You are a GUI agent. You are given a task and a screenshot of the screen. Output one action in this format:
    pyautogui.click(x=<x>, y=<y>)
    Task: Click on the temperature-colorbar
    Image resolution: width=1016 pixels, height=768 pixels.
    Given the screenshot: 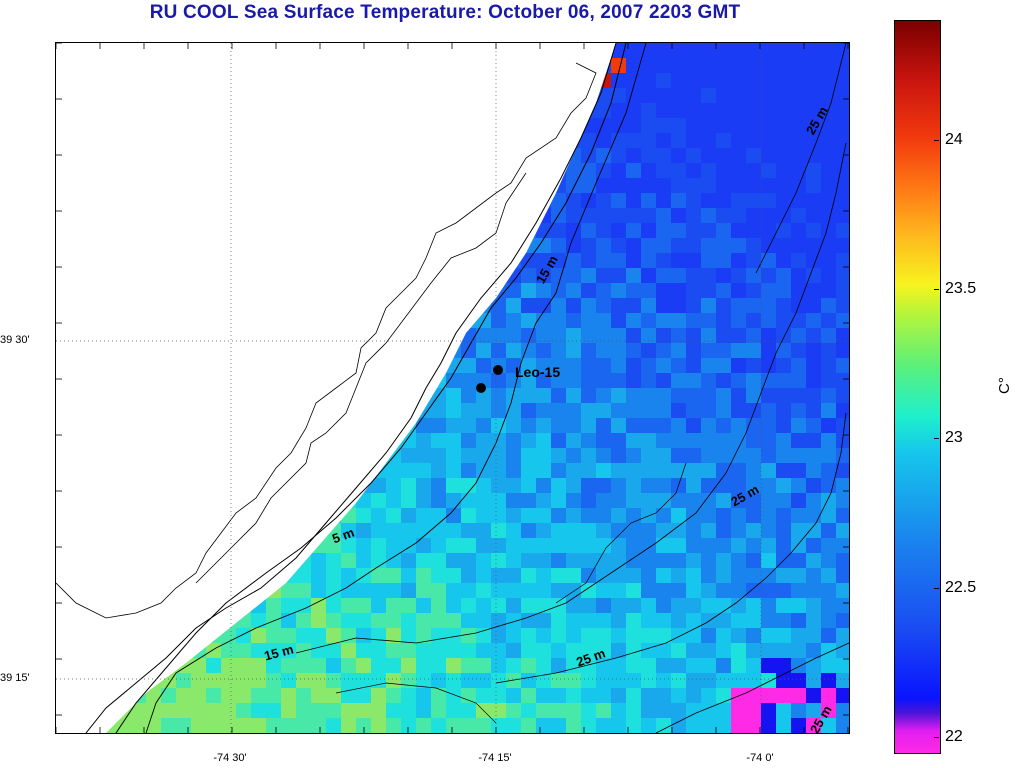 What is the action you would take?
    pyautogui.click(x=917, y=387)
    